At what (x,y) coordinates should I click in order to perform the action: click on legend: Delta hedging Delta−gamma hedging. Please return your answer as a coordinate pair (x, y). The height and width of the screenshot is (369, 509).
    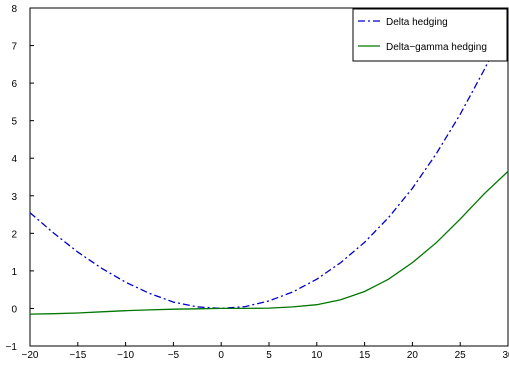
    Looking at the image, I should click on (430, 35).